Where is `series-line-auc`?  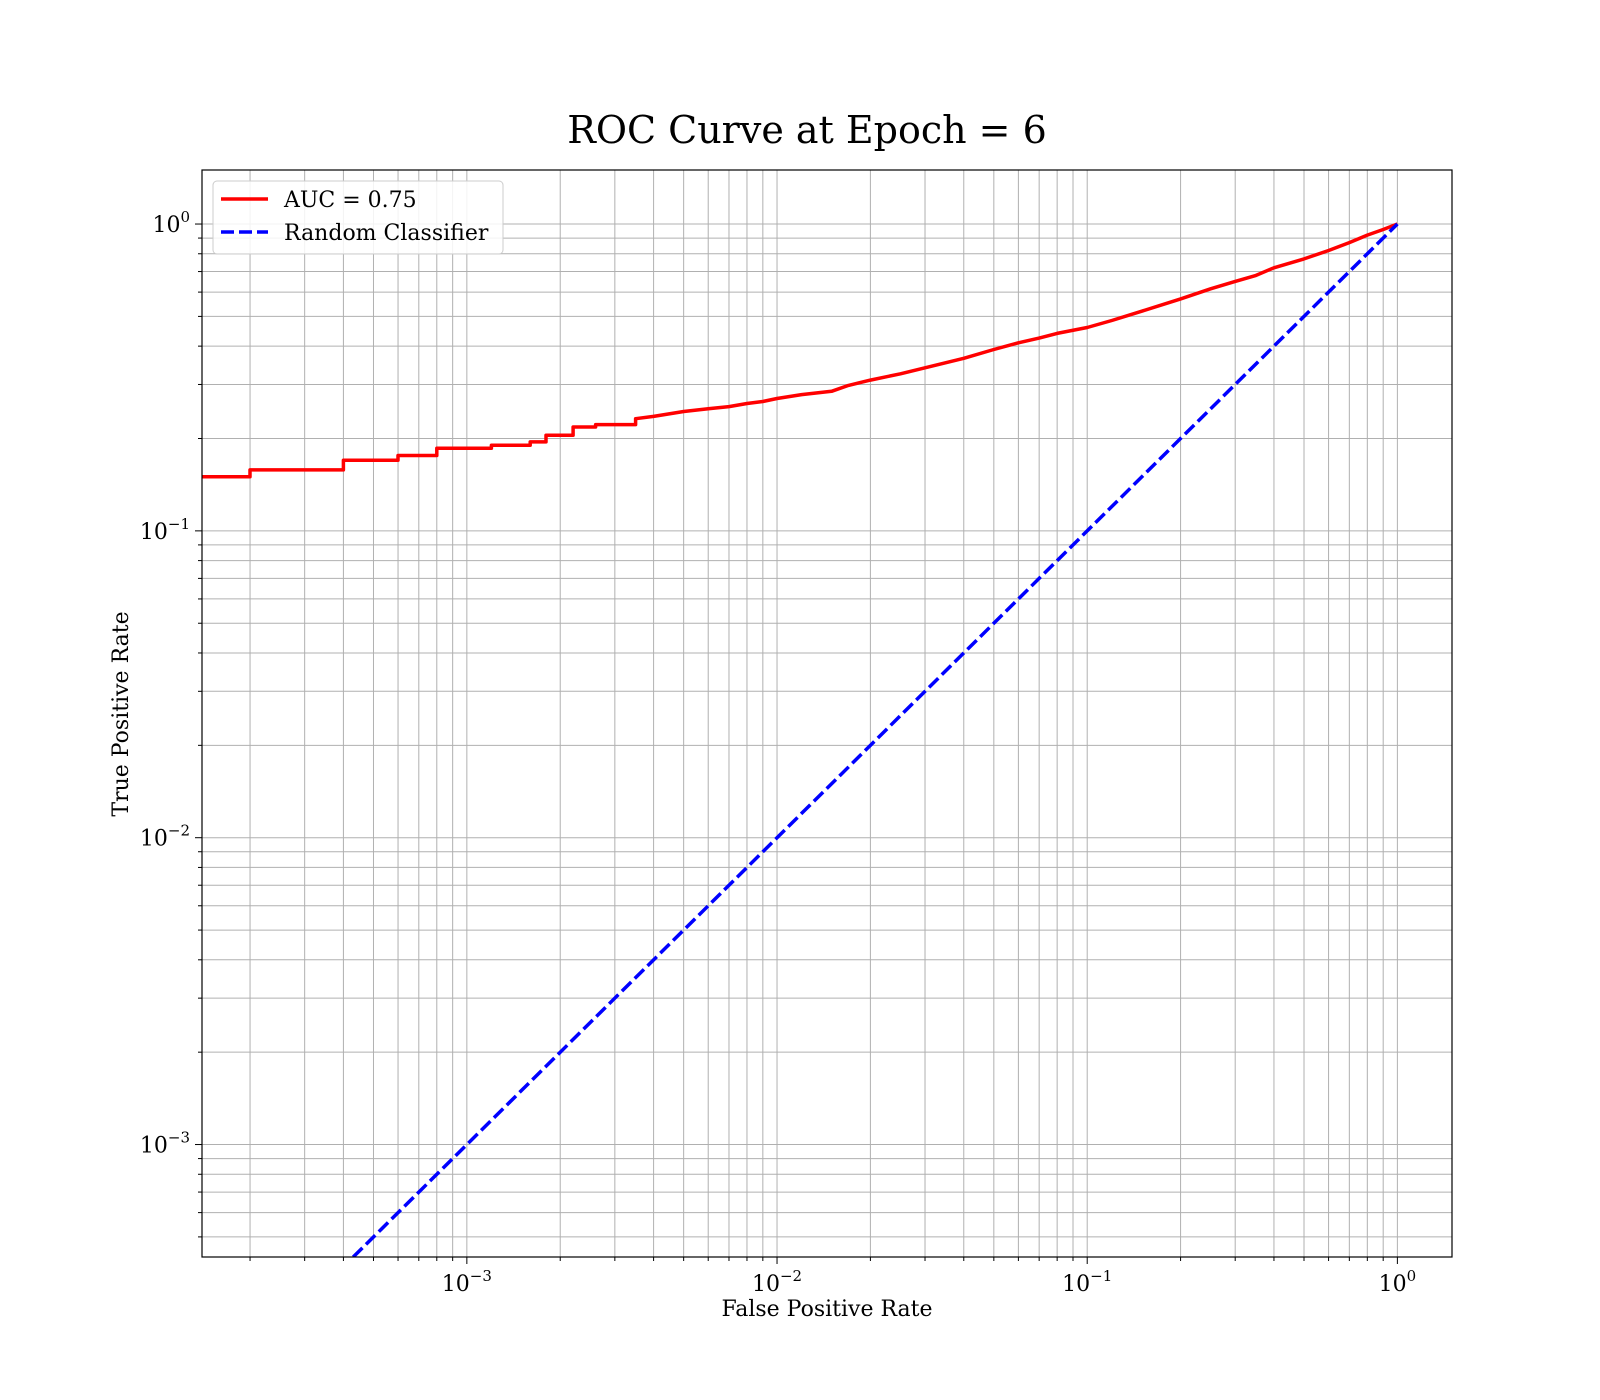
series-line-auc is located at coordinates (800, 350).